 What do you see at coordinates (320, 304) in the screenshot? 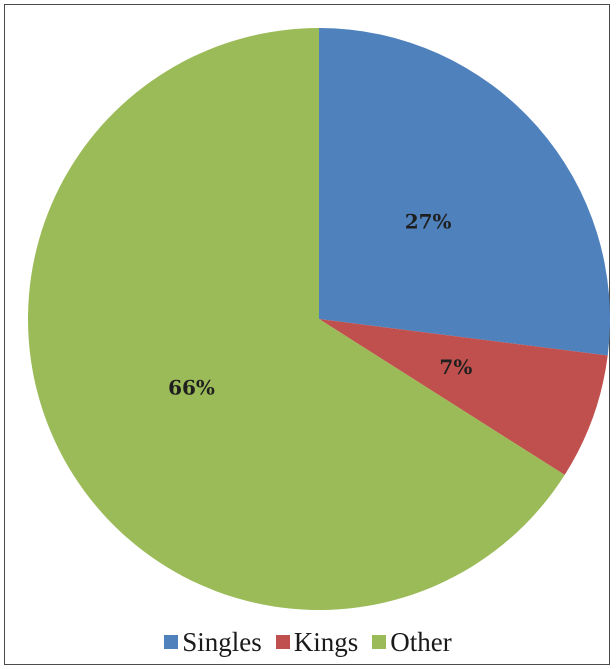
I see `pie-data-labels: 27% 7% 66%` at bounding box center [320, 304].